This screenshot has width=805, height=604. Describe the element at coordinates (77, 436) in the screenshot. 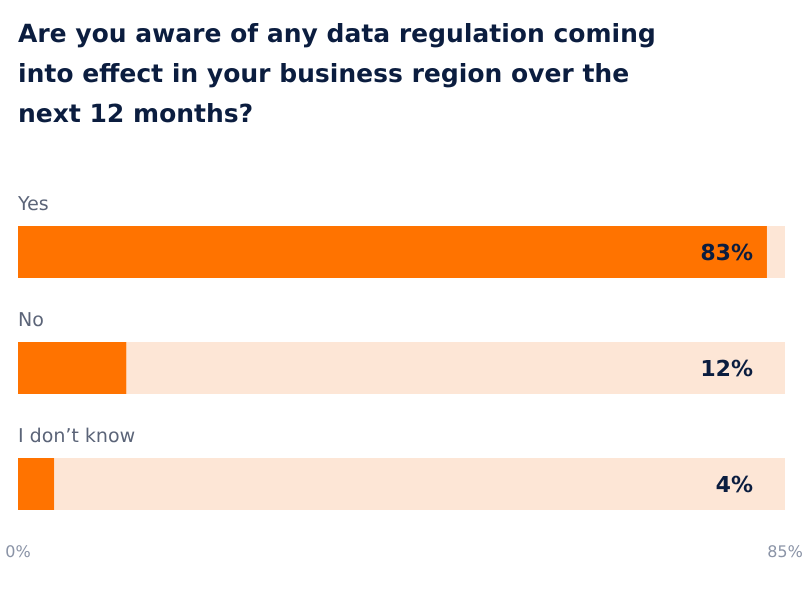

I see `y-tick-label: I don’t know` at that location.